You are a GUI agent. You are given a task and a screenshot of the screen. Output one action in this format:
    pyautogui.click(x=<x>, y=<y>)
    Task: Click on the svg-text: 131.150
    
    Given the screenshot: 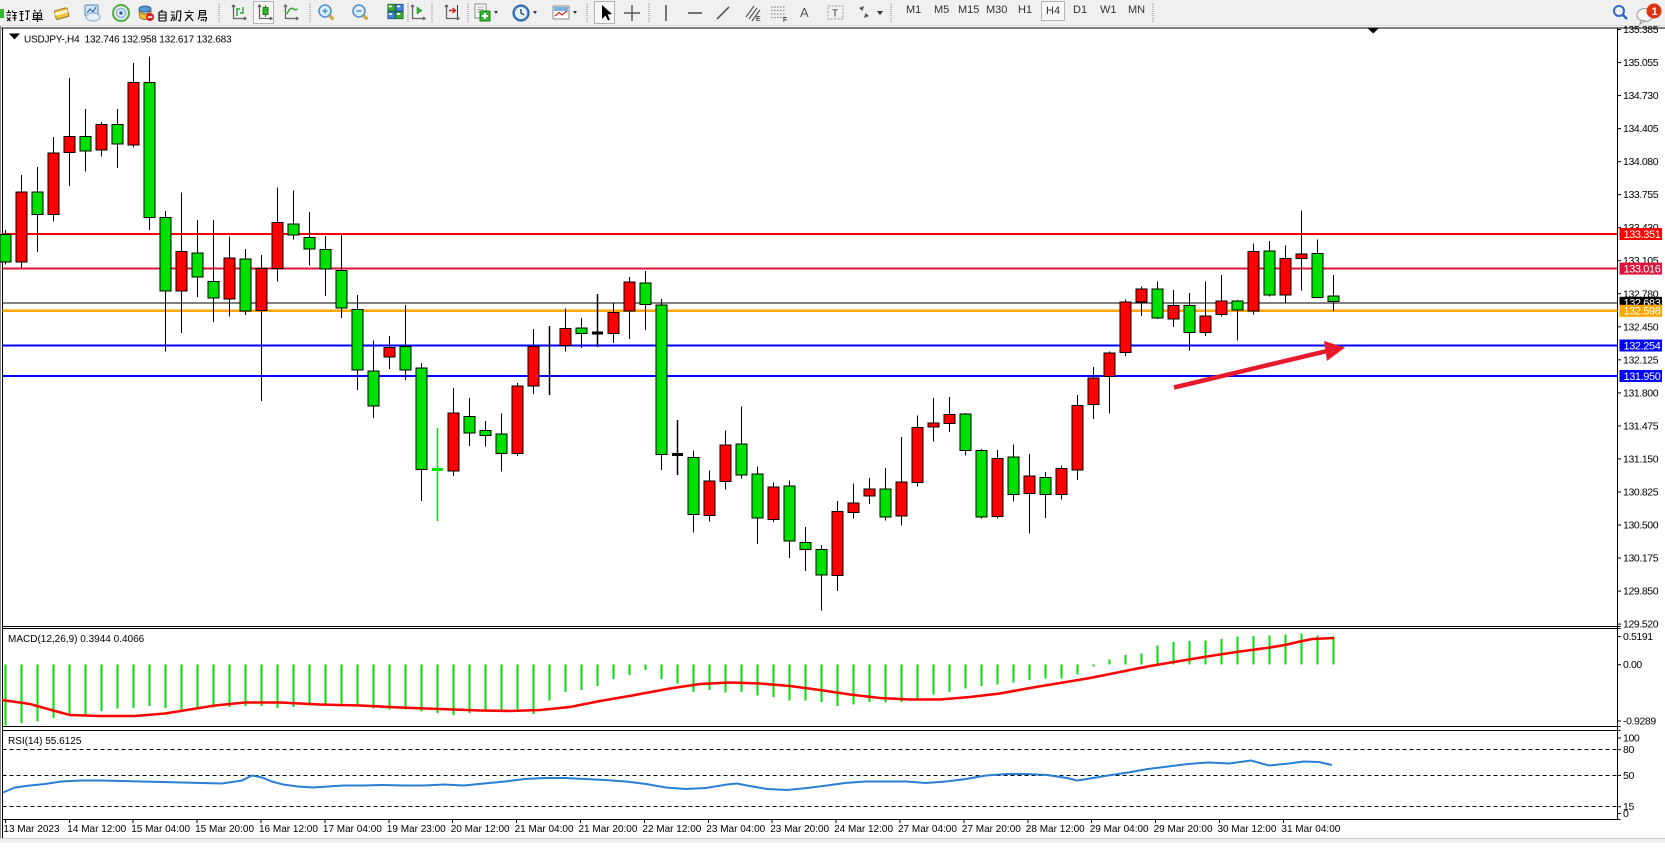 What is the action you would take?
    pyautogui.click(x=1641, y=459)
    